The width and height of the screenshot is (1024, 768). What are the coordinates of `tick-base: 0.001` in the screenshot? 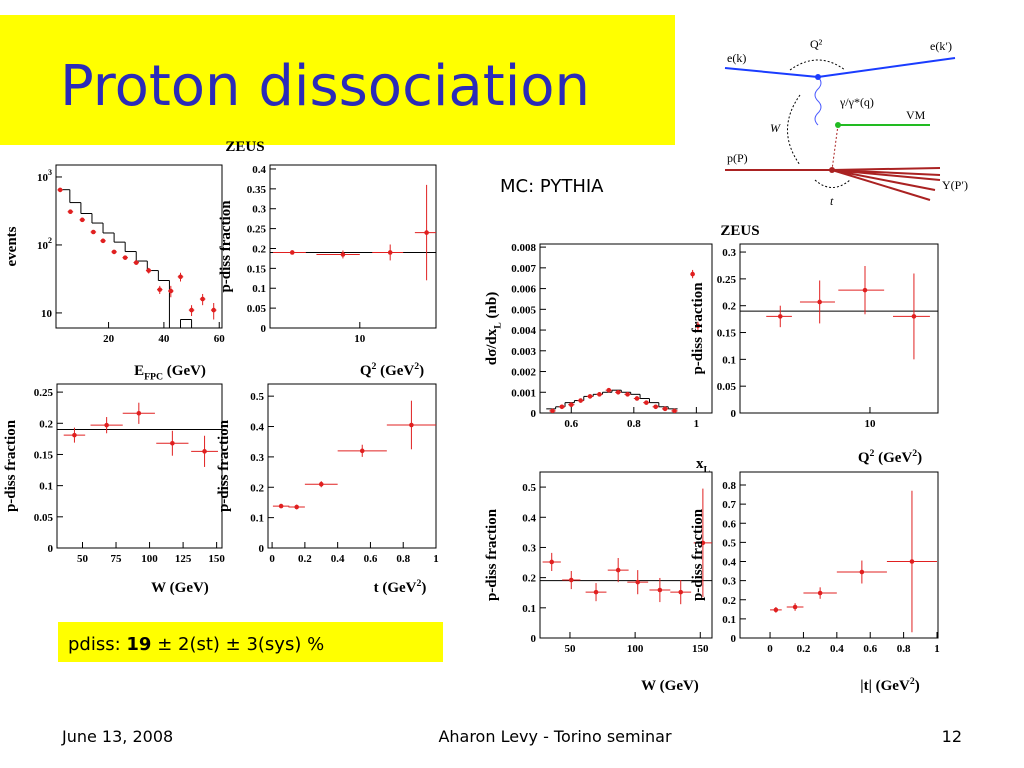 It's located at (523, 393).